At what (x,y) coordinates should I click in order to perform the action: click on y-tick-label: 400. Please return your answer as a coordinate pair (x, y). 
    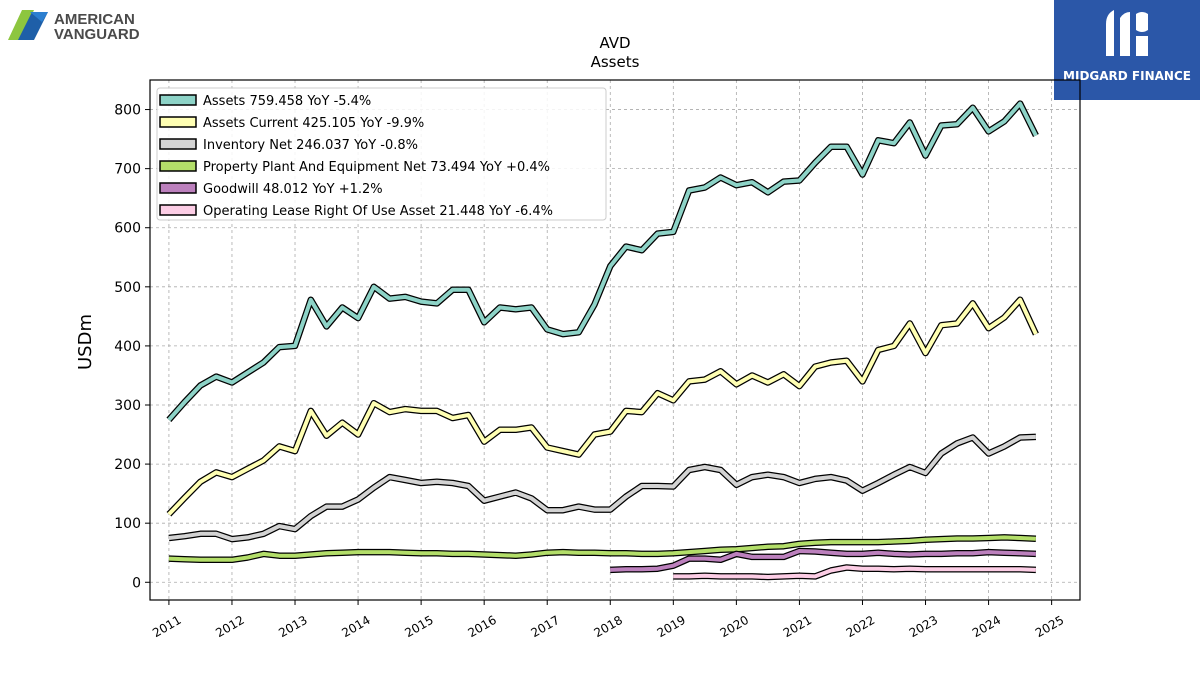
    Looking at the image, I should click on (127, 347).